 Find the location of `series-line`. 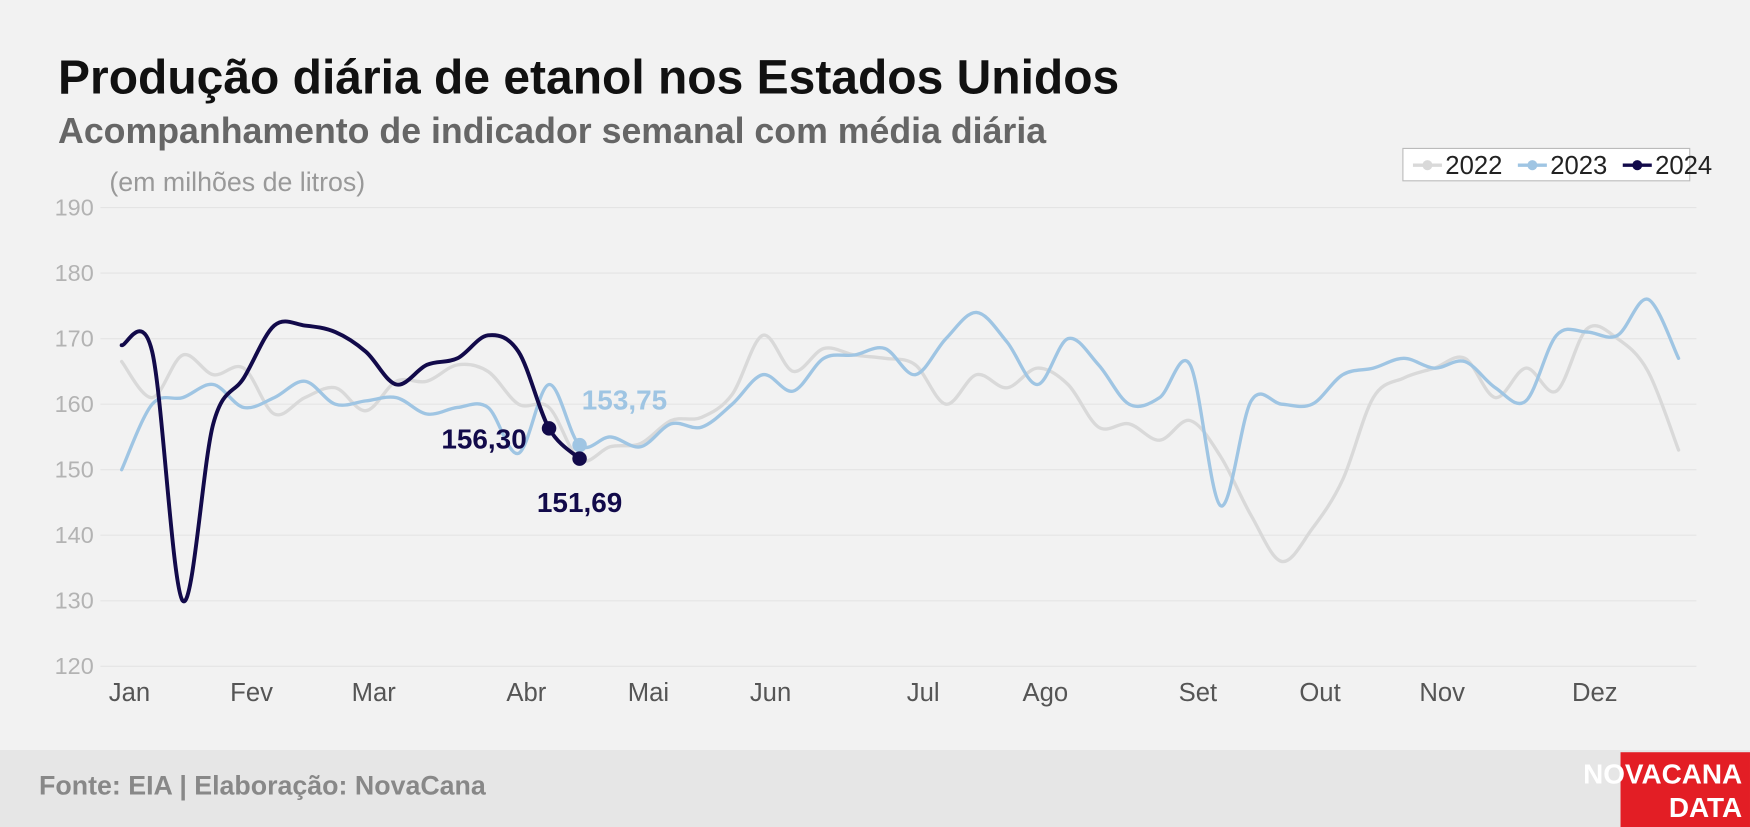

series-line is located at coordinates (350, 461).